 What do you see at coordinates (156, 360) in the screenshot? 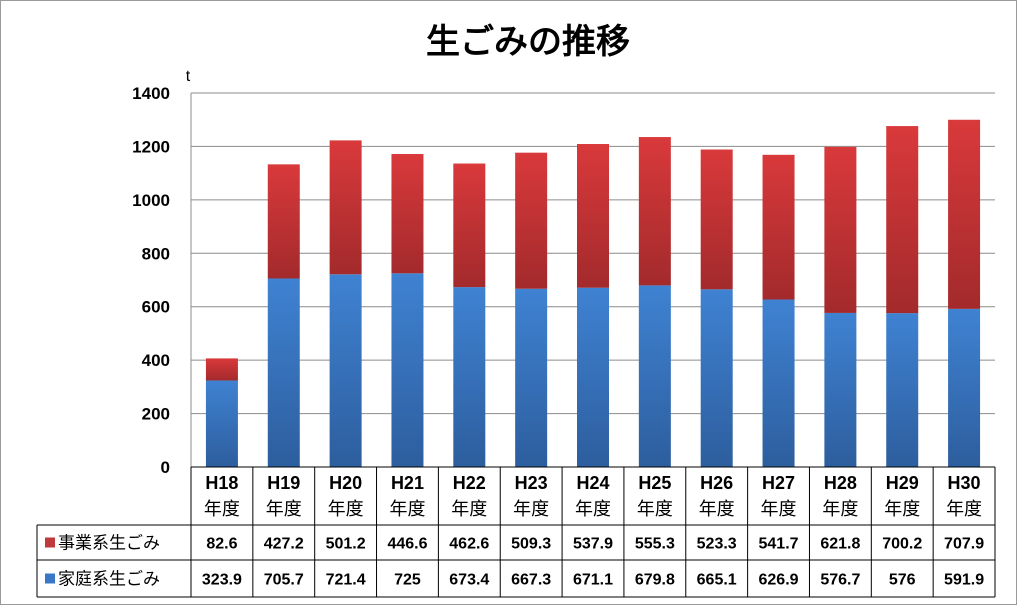
I see `y-tick-label: 400` at bounding box center [156, 360].